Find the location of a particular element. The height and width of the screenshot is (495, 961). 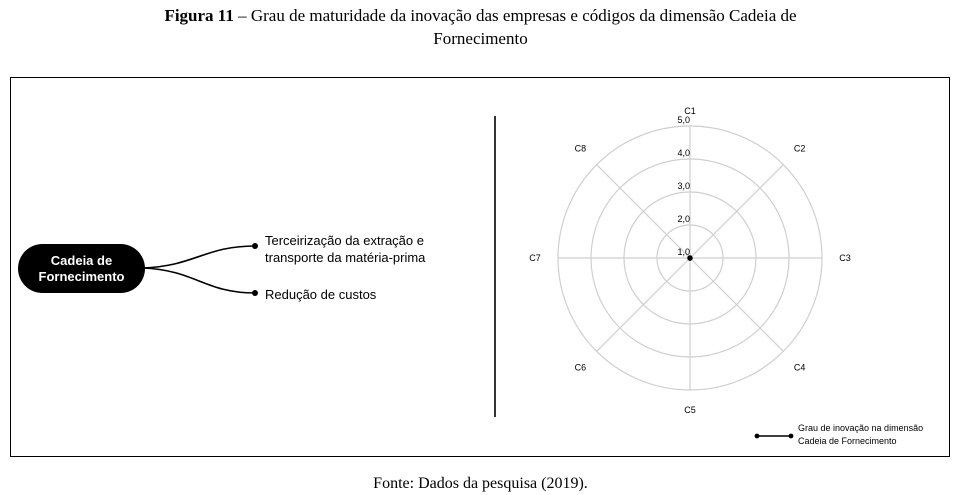

legend-label-line2: Cadeia de Fornecimento is located at coordinates (847, 441).